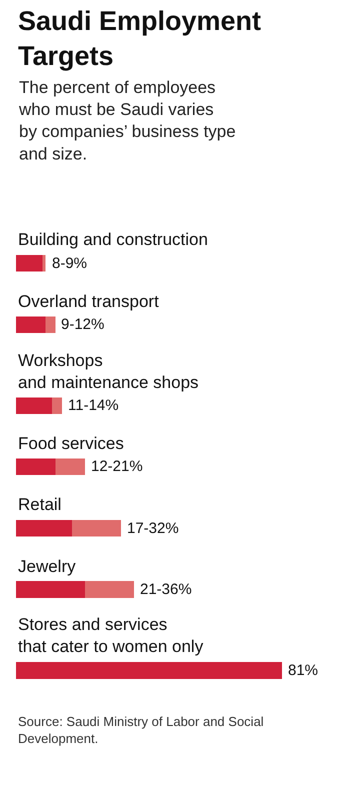  Describe the element at coordinates (111, 635) in the screenshot. I see `y-tick-label: Stores and services that cater to women only` at that location.